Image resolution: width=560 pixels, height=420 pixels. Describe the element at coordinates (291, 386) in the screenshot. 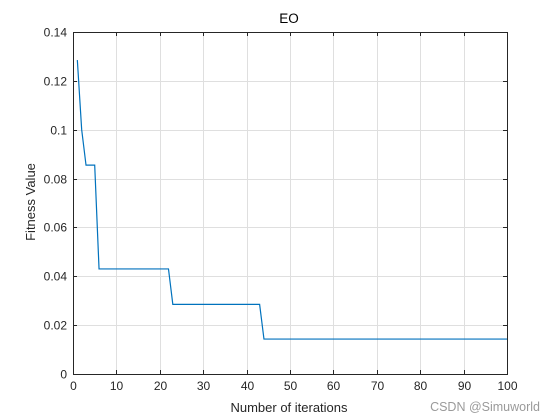

I see `x-tick-label: 50` at that location.